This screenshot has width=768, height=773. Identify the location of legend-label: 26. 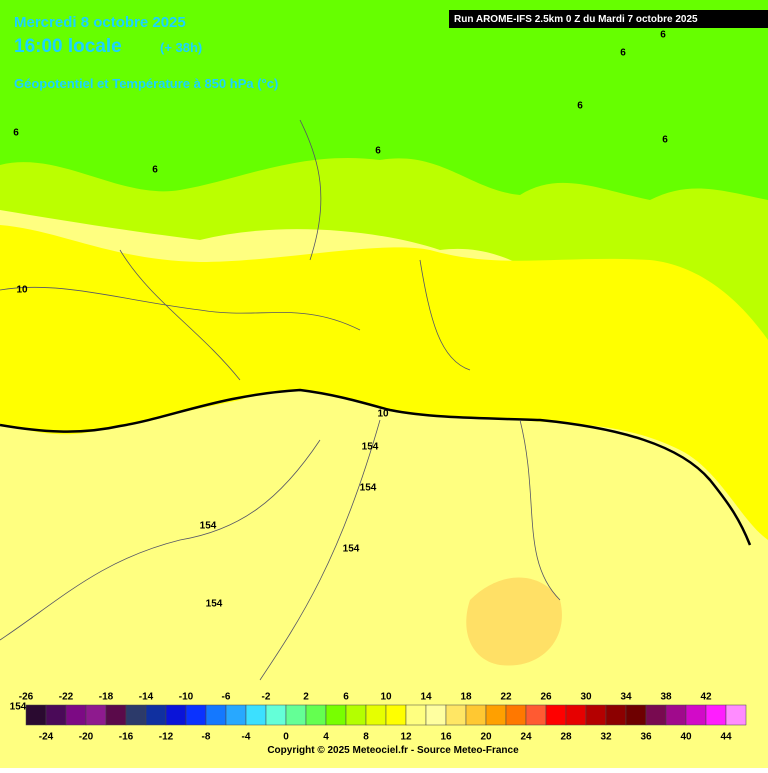
(546, 697).